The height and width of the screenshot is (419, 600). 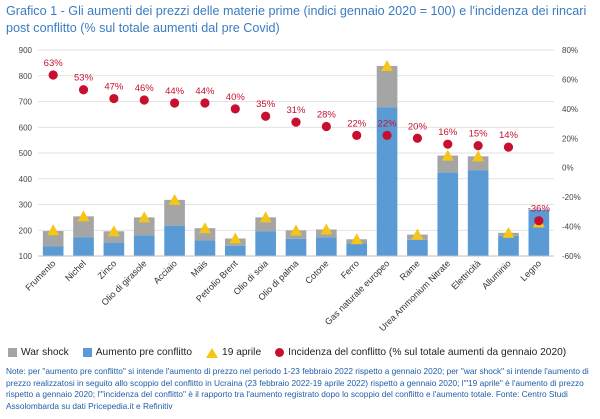 I want to click on y-left-tick-label: 900, so click(x=26, y=50).